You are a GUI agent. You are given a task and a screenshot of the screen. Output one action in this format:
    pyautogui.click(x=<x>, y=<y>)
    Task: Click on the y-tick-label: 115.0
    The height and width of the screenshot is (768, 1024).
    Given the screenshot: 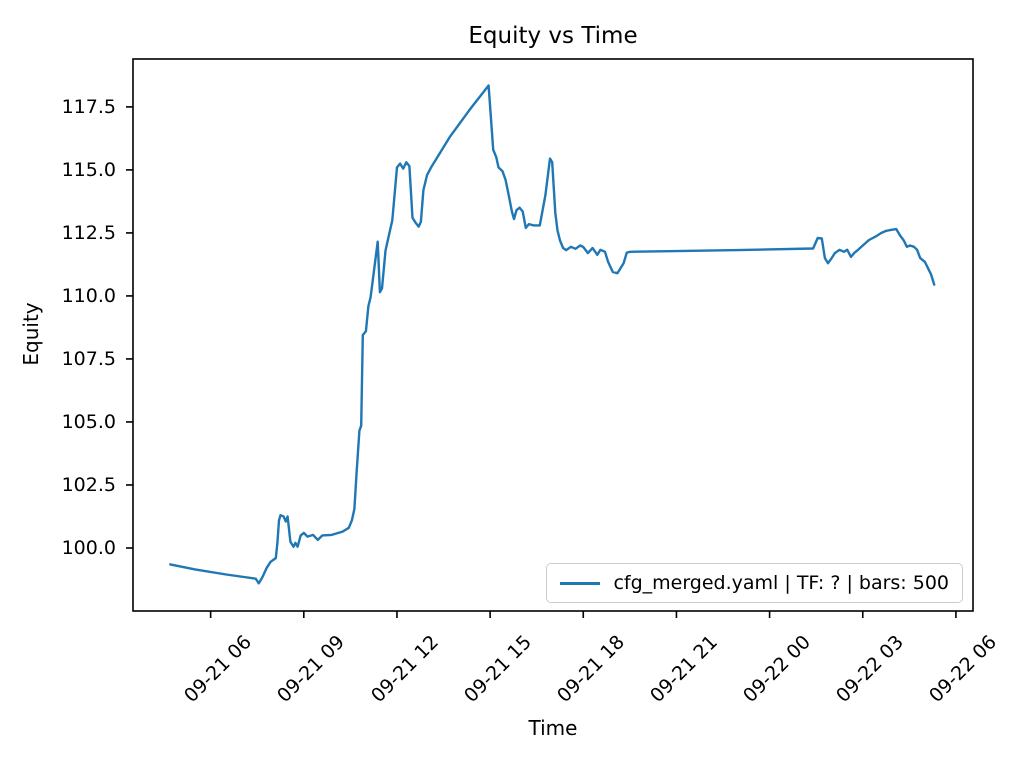 What is the action you would take?
    pyautogui.click(x=88, y=169)
    